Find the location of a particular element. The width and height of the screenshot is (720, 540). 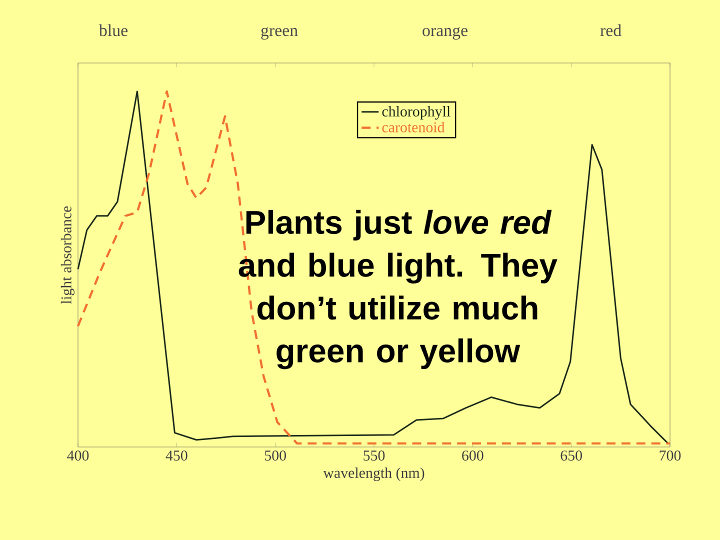

x-tick-label: 450 is located at coordinates (177, 455).